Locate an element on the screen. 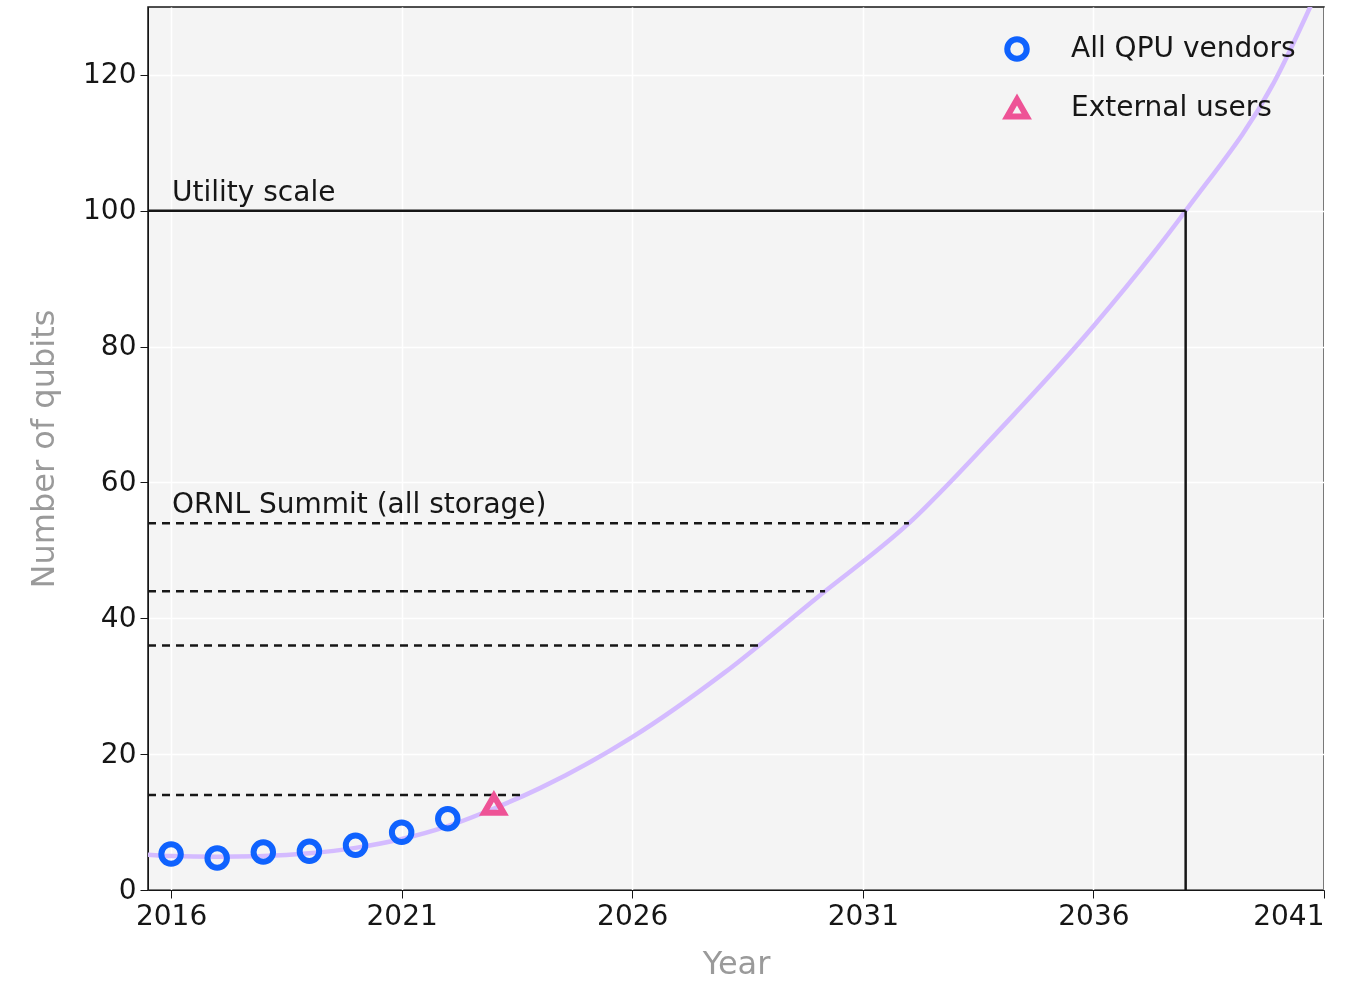 The image size is (1371, 1001). ref-line-label: ORNL Summit (all storage) is located at coordinates (359, 504).